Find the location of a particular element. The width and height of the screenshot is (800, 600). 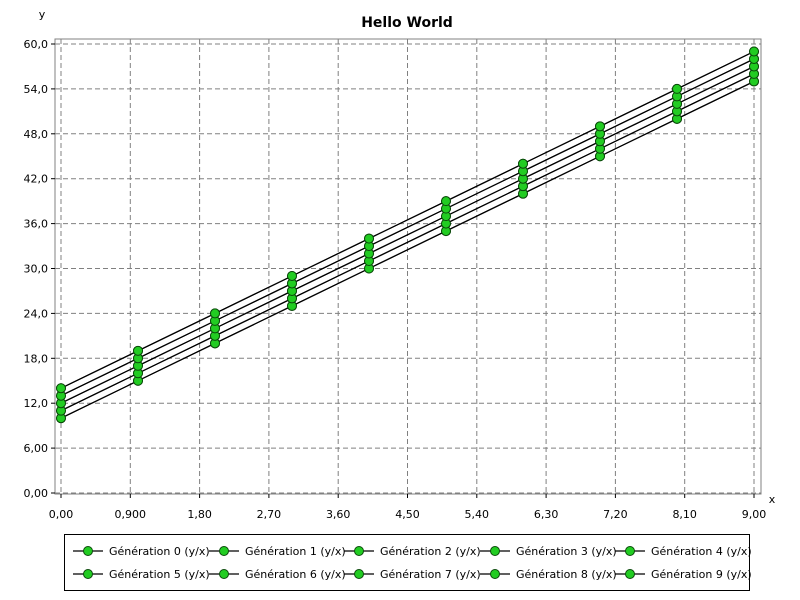

legend-label: Génération 3 (y/x) is located at coordinates (566, 551).